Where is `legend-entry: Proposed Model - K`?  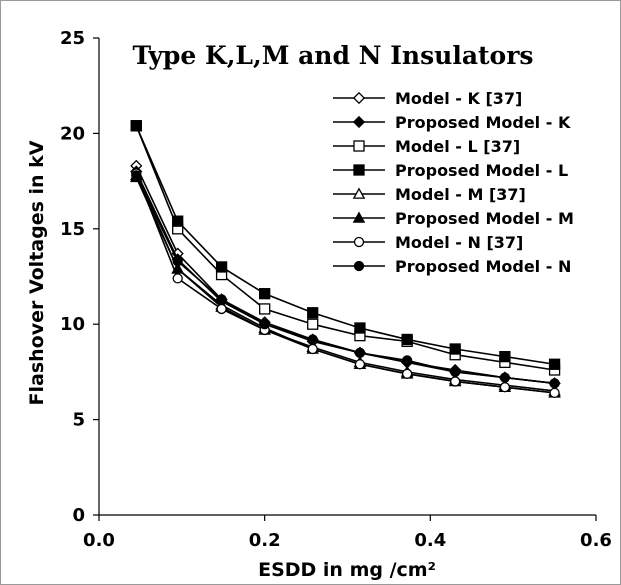 legend-entry: Proposed Model - K is located at coordinates (452, 122).